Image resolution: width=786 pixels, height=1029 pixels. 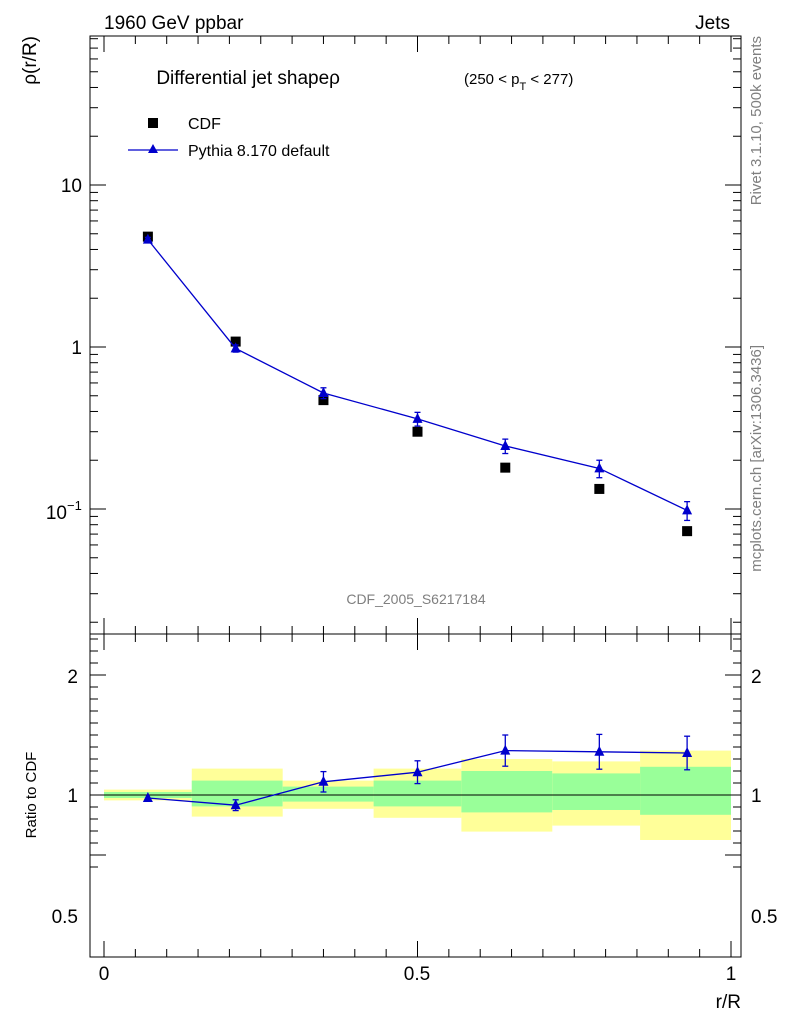 What do you see at coordinates (72, 796) in the screenshot?
I see `ratio-y-tick-label-1-left: 1` at bounding box center [72, 796].